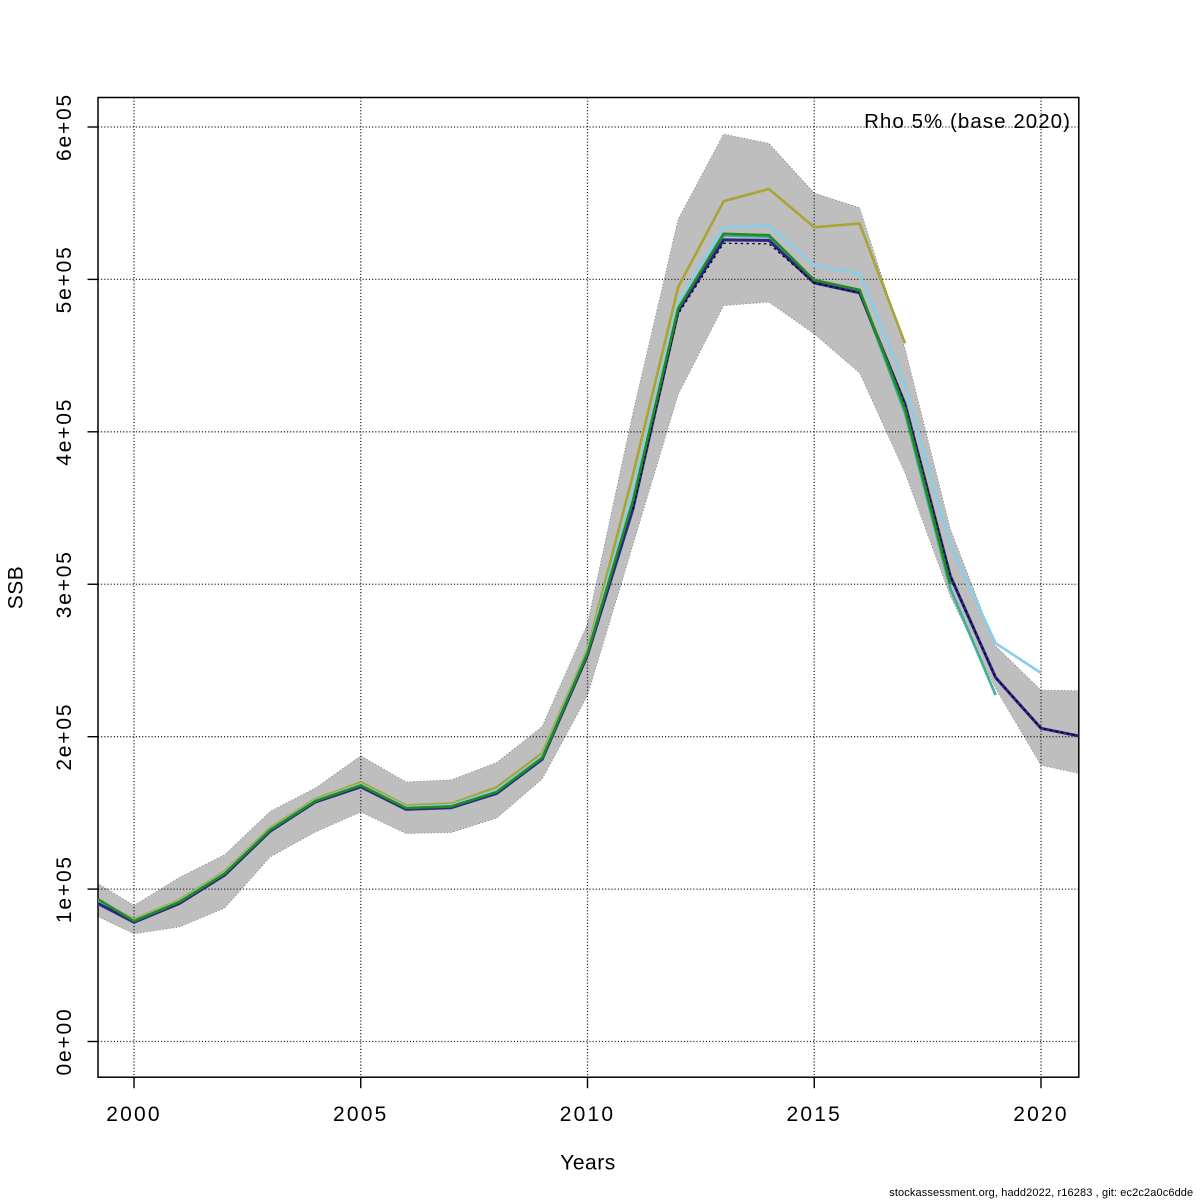 This screenshot has width=1200, height=1200. I want to click on svg-text: Years, so click(587, 1162).